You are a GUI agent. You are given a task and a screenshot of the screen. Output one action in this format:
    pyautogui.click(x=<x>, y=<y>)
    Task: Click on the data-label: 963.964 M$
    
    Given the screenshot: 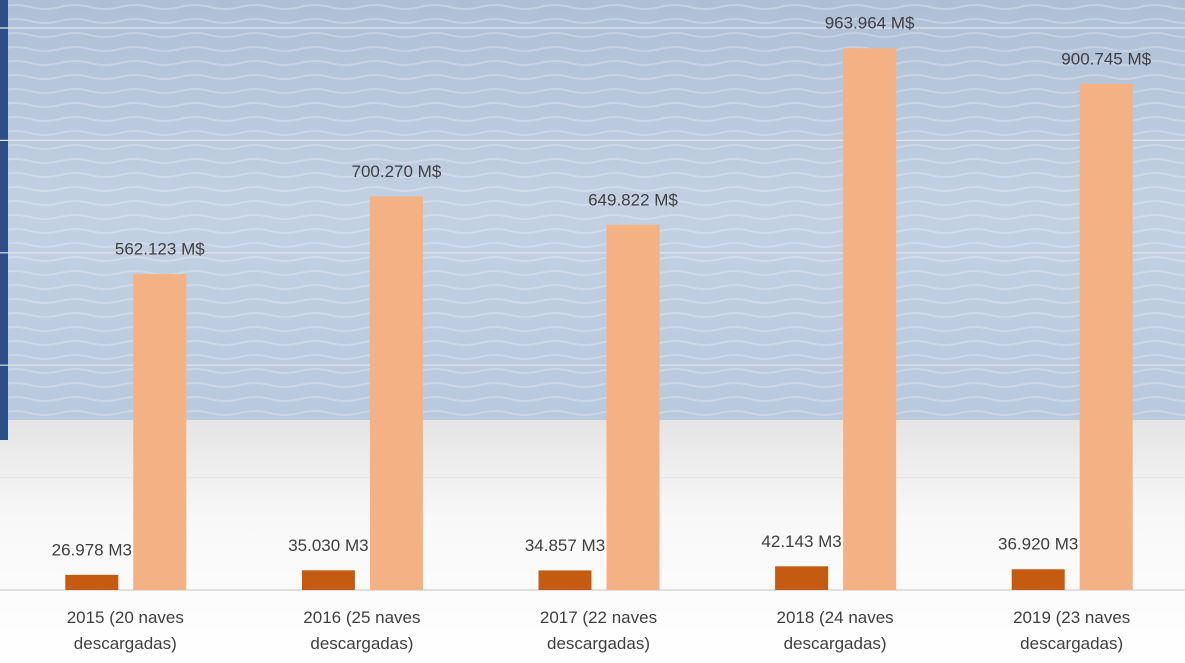 What is the action you would take?
    pyautogui.click(x=870, y=23)
    